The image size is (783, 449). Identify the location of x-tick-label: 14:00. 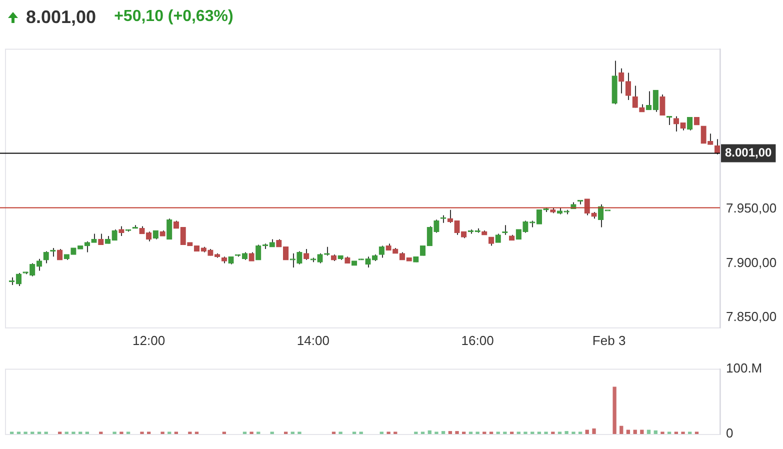
(313, 340).